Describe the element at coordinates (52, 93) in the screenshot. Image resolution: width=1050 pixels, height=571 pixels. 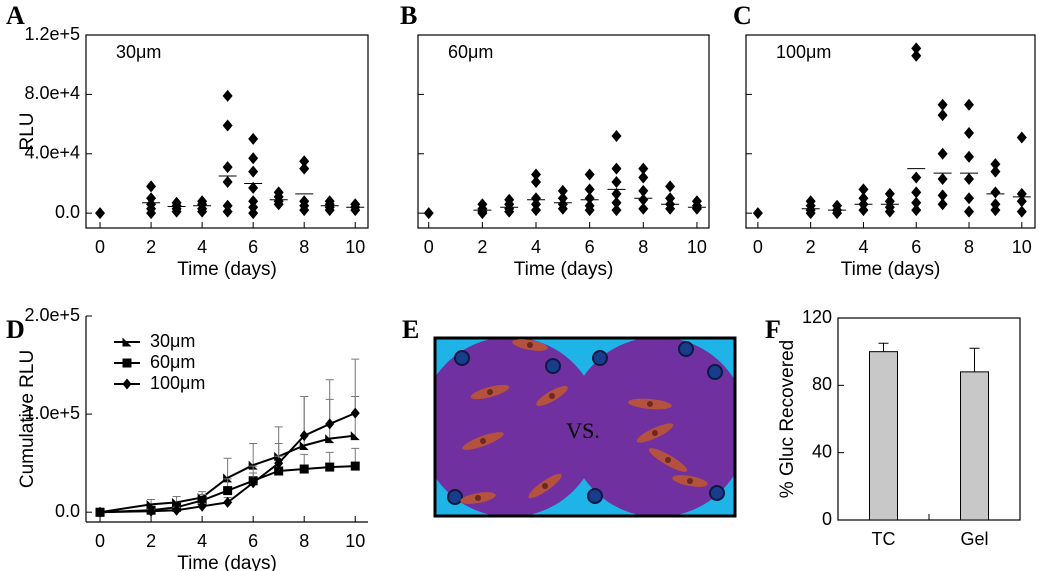
I see `y-tick-label: 8.0e+4` at that location.